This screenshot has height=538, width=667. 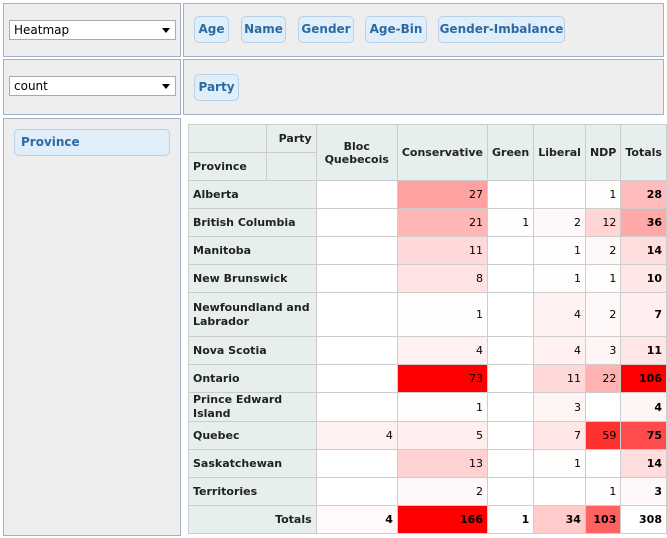 What do you see at coordinates (442, 463) in the screenshot?
I see `table-cell: 13` at bounding box center [442, 463].